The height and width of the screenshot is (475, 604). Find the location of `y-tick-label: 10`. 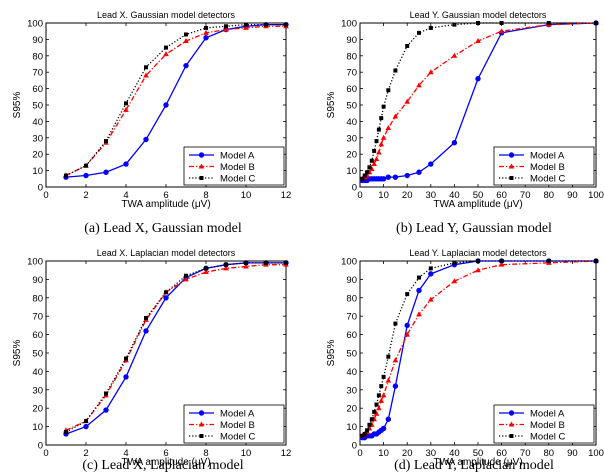

y-tick-label: 10 is located at coordinates (351, 427).